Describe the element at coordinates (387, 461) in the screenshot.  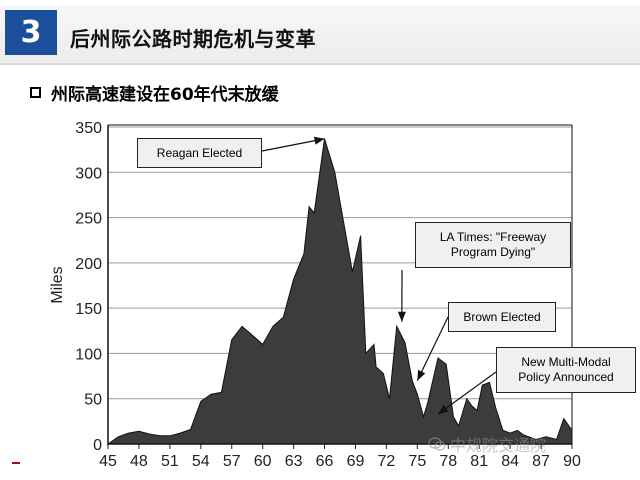
I see `x-tick-label: 72` at that location.